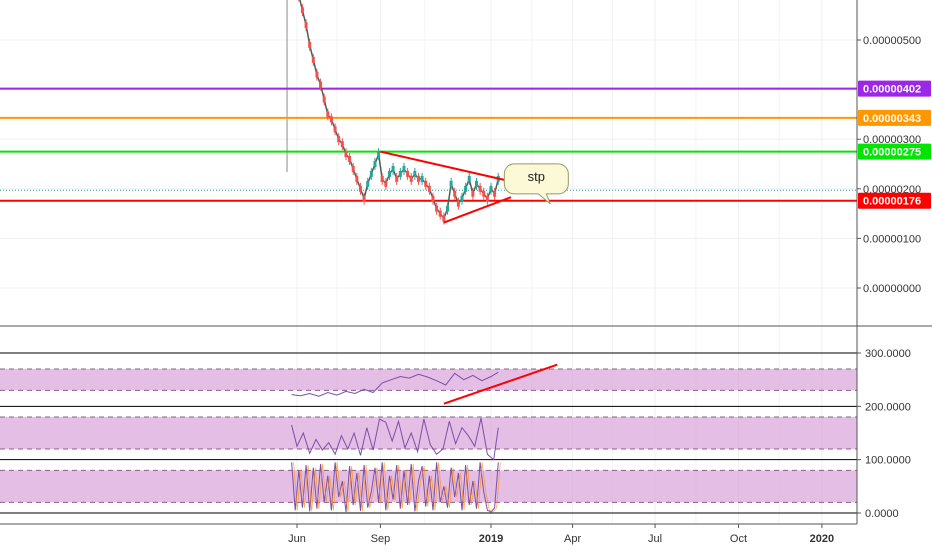 Image resolution: width=932 pixels, height=550 pixels. Describe the element at coordinates (892, 289) in the screenshot. I see `y-tick-label: 0.00000000` at that location.